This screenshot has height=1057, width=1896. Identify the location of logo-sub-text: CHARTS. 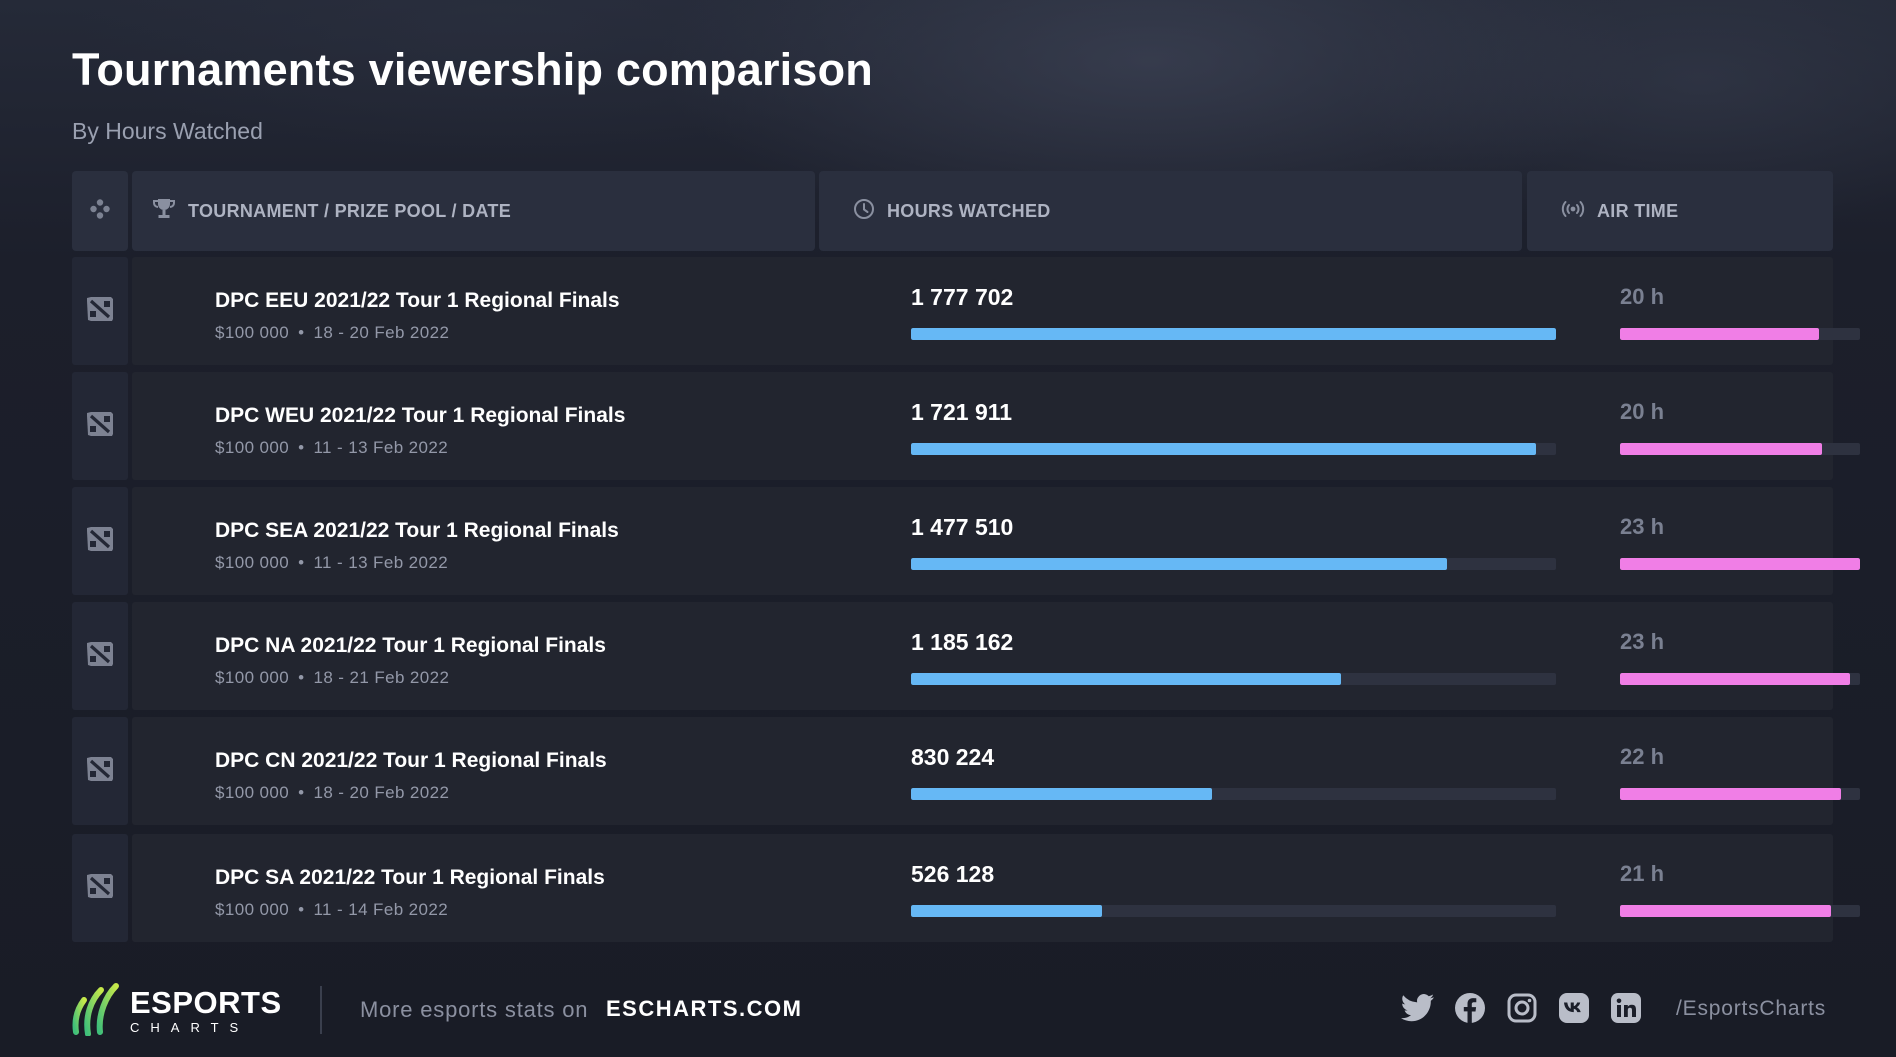
(190, 1027).